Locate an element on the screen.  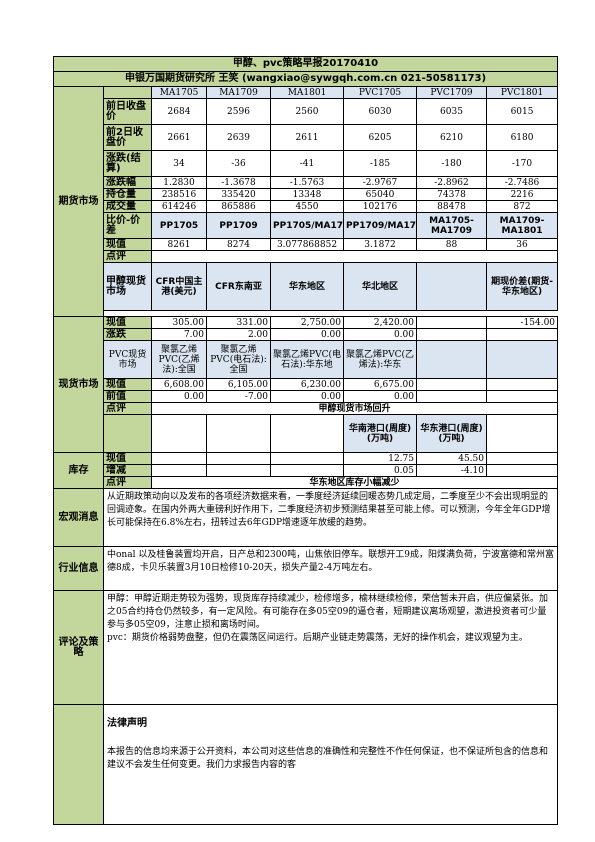
futures-cell: 865886 is located at coordinates (238, 206).